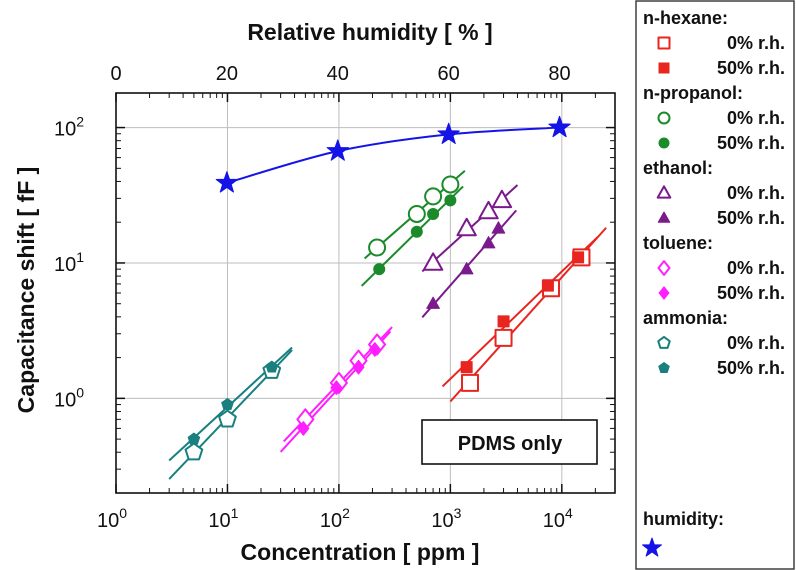  I want to click on x-tick-label: 10¹, so click(223, 518).